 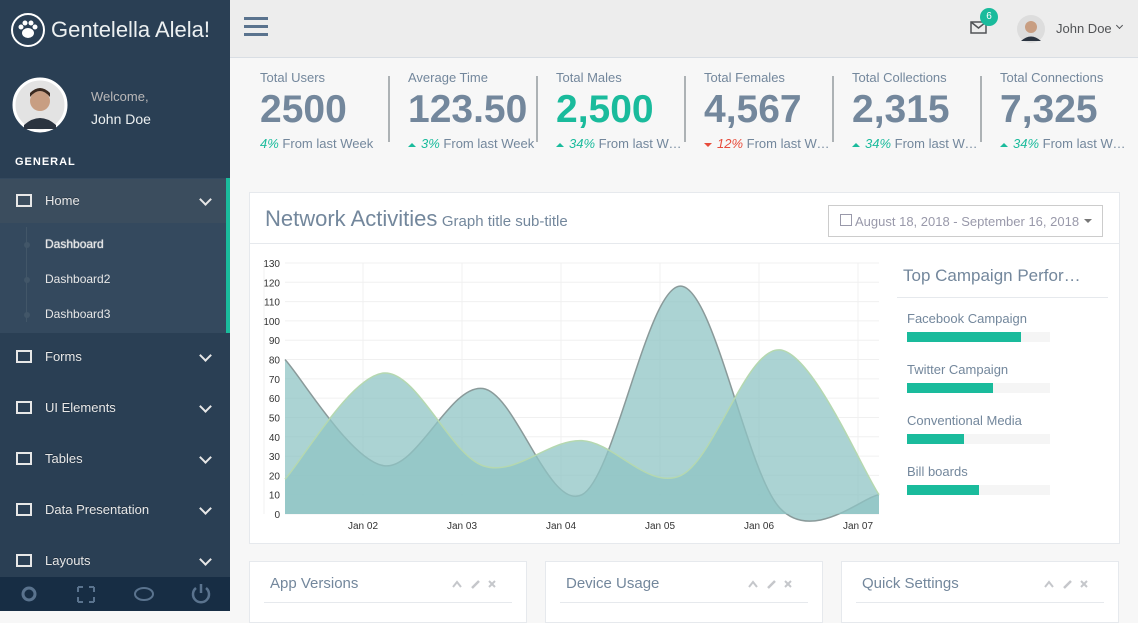 I want to click on menu-item: Tables, so click(x=113, y=459).